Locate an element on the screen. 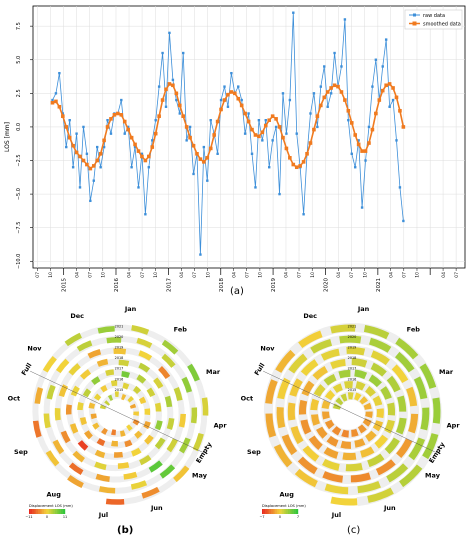  month-label: Jul is located at coordinates (336, 515).